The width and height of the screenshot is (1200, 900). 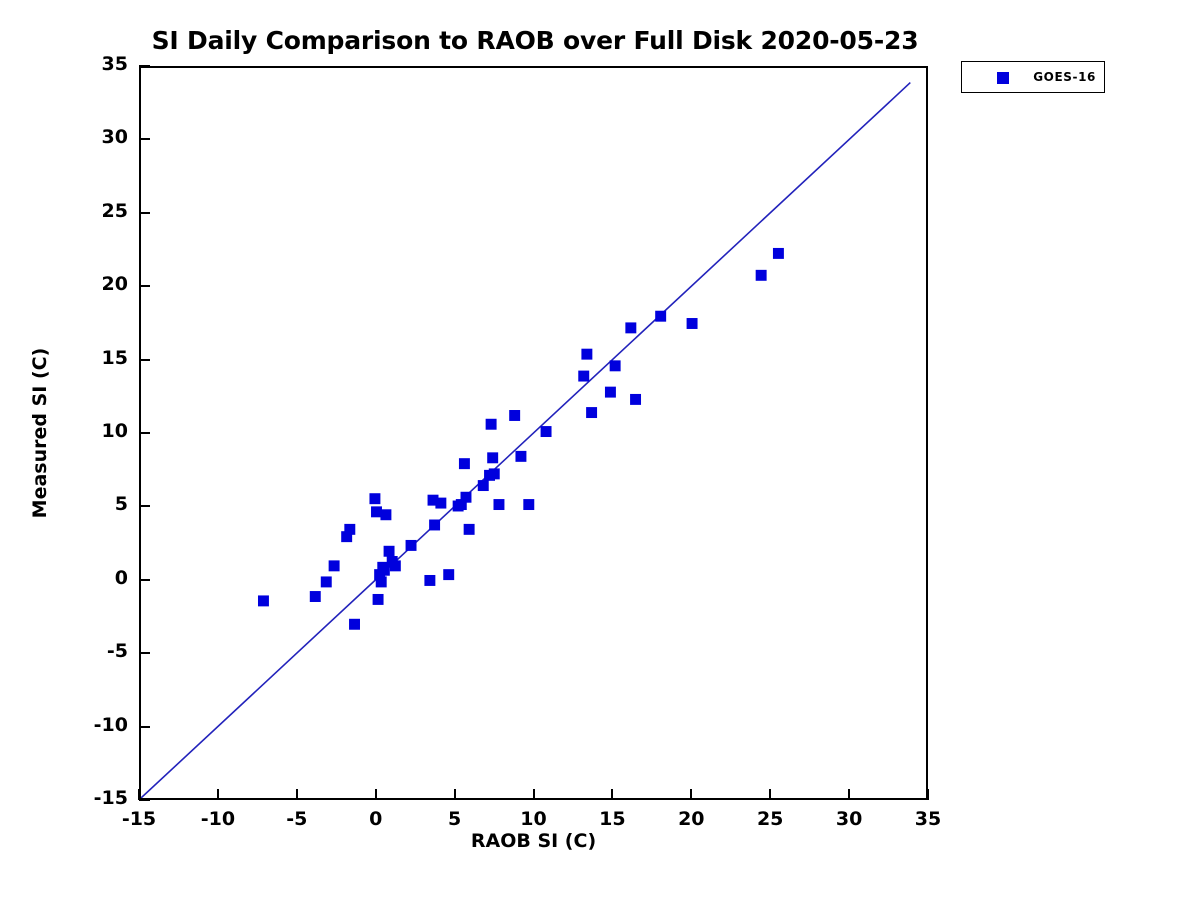 What do you see at coordinates (533, 819) in the screenshot?
I see `x-tick-label: 10` at bounding box center [533, 819].